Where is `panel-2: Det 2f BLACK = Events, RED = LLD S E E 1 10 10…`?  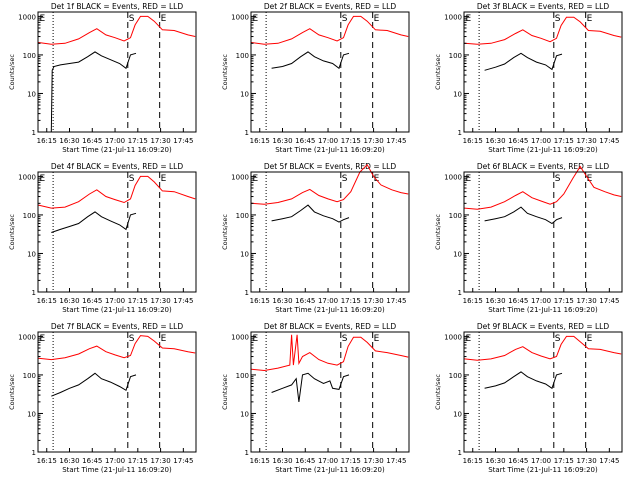
panel-2: Det 2f BLACK = Events, RED = LLD S E E 1 10 10… is located at coordinates (315, 78).